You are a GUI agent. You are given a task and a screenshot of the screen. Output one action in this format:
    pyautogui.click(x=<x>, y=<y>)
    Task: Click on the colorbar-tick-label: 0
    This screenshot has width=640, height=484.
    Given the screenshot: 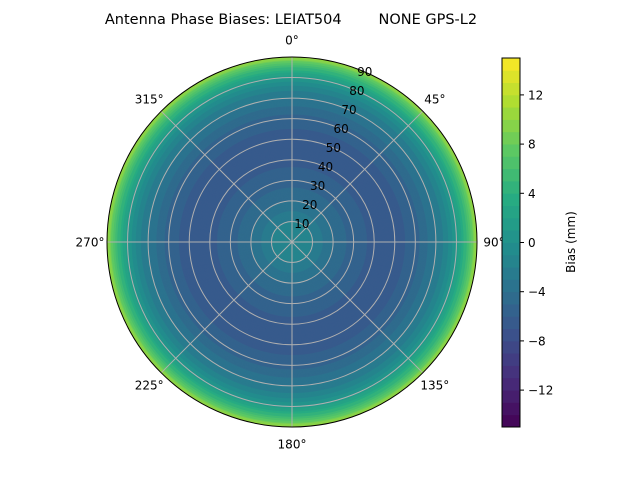 What is the action you would take?
    pyautogui.click(x=532, y=243)
    